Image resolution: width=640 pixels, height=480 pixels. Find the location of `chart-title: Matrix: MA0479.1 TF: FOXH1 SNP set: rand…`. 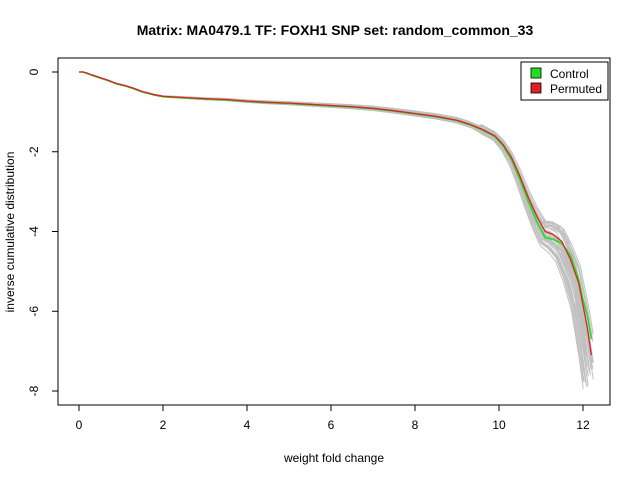

chart-title: Matrix: MA0479.1 TF: FOXH1 SNP set: rand… is located at coordinates (335, 30).